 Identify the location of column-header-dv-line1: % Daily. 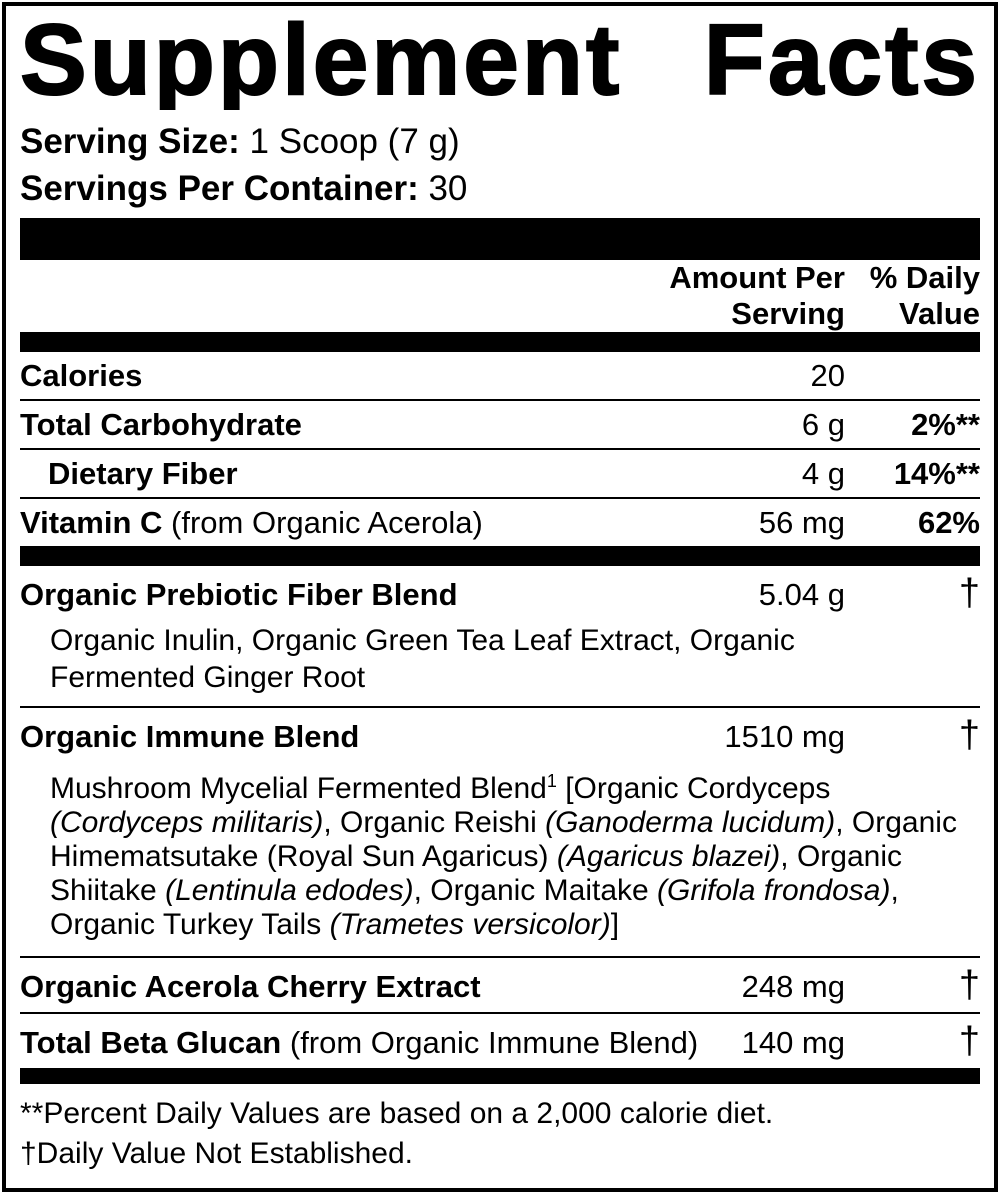
(924, 277).